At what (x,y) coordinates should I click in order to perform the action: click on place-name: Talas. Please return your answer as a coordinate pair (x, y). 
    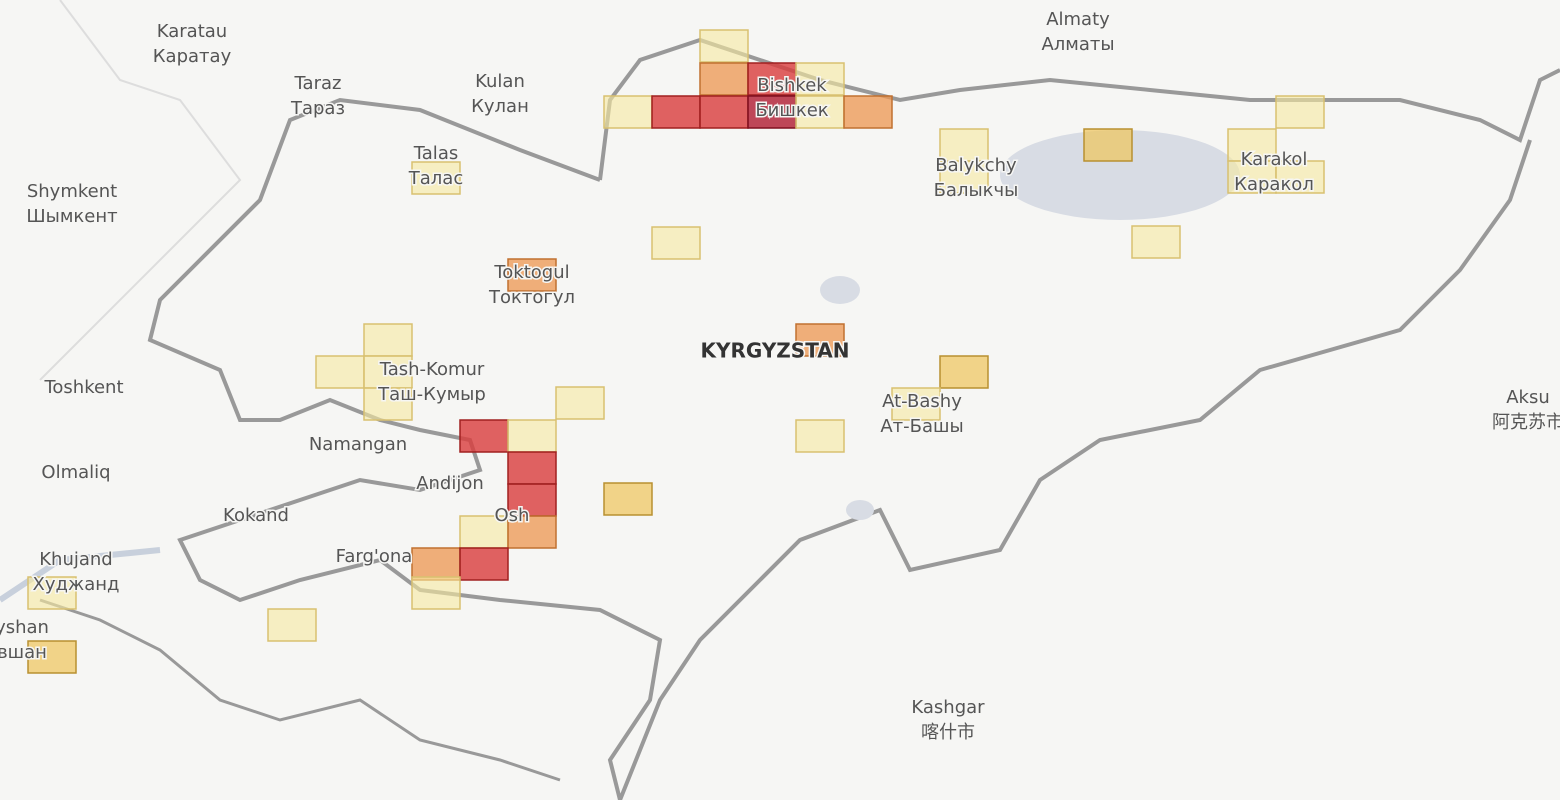
    Looking at the image, I should click on (435, 153).